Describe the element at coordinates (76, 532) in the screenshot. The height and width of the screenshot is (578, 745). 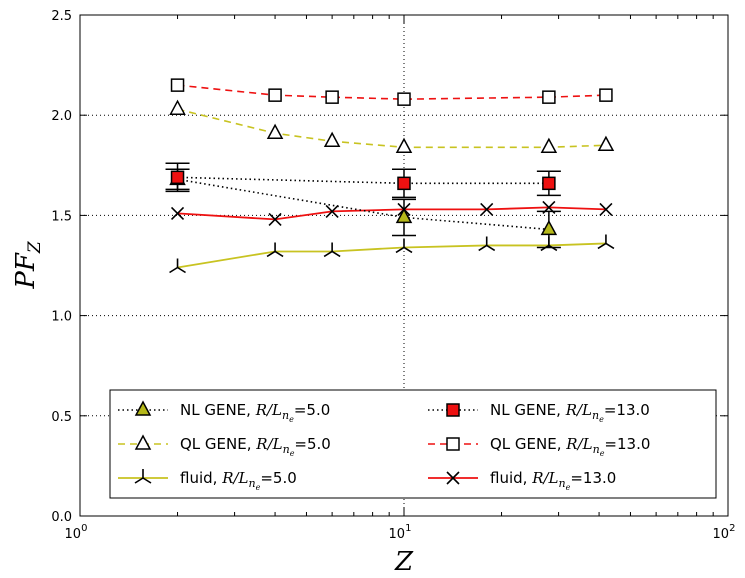
I see `x-tick-label: 10⁰` at that location.